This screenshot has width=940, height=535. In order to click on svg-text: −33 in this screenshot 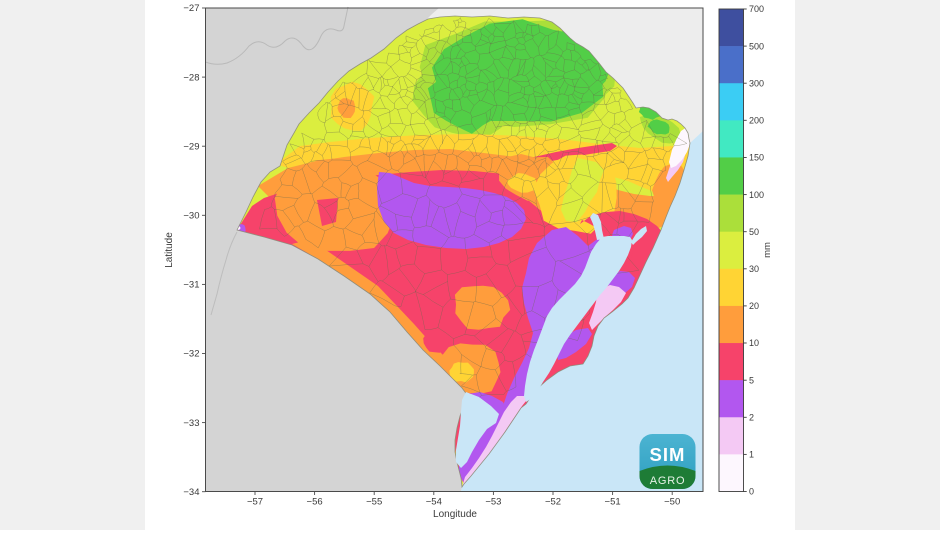, I will do `click(191, 423)`.